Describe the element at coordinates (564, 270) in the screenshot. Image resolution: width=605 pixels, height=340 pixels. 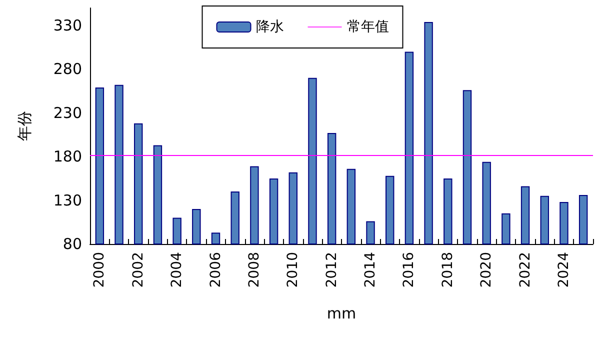
I see `x-tick-label: 2024` at that location.